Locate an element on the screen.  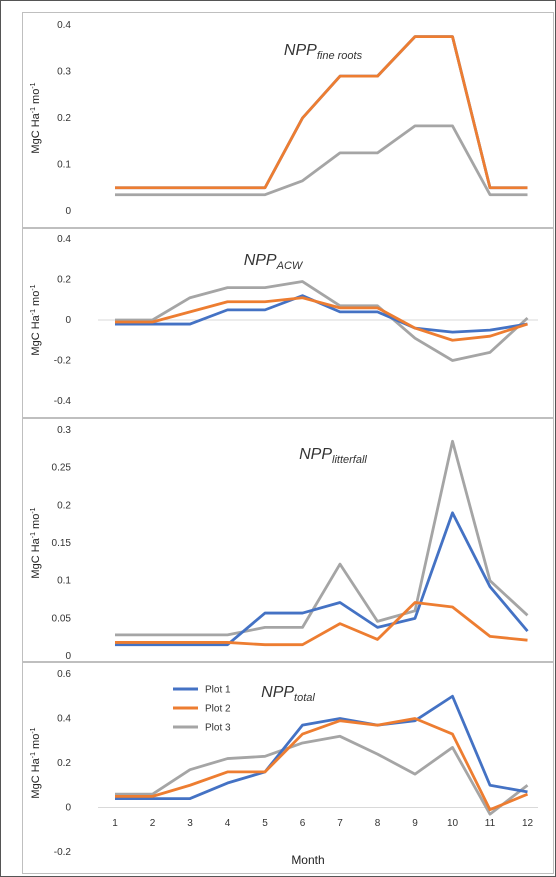
x-tick-label: 2 is located at coordinates (153, 823).